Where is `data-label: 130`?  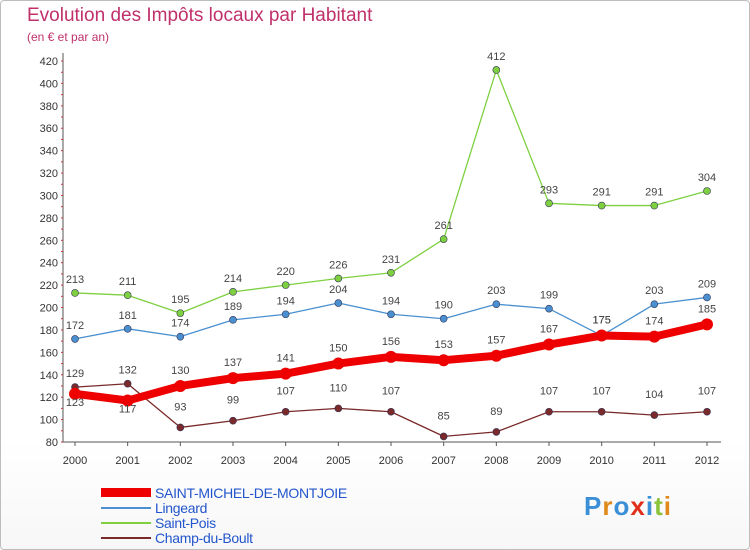 data-label: 130 is located at coordinates (180, 371).